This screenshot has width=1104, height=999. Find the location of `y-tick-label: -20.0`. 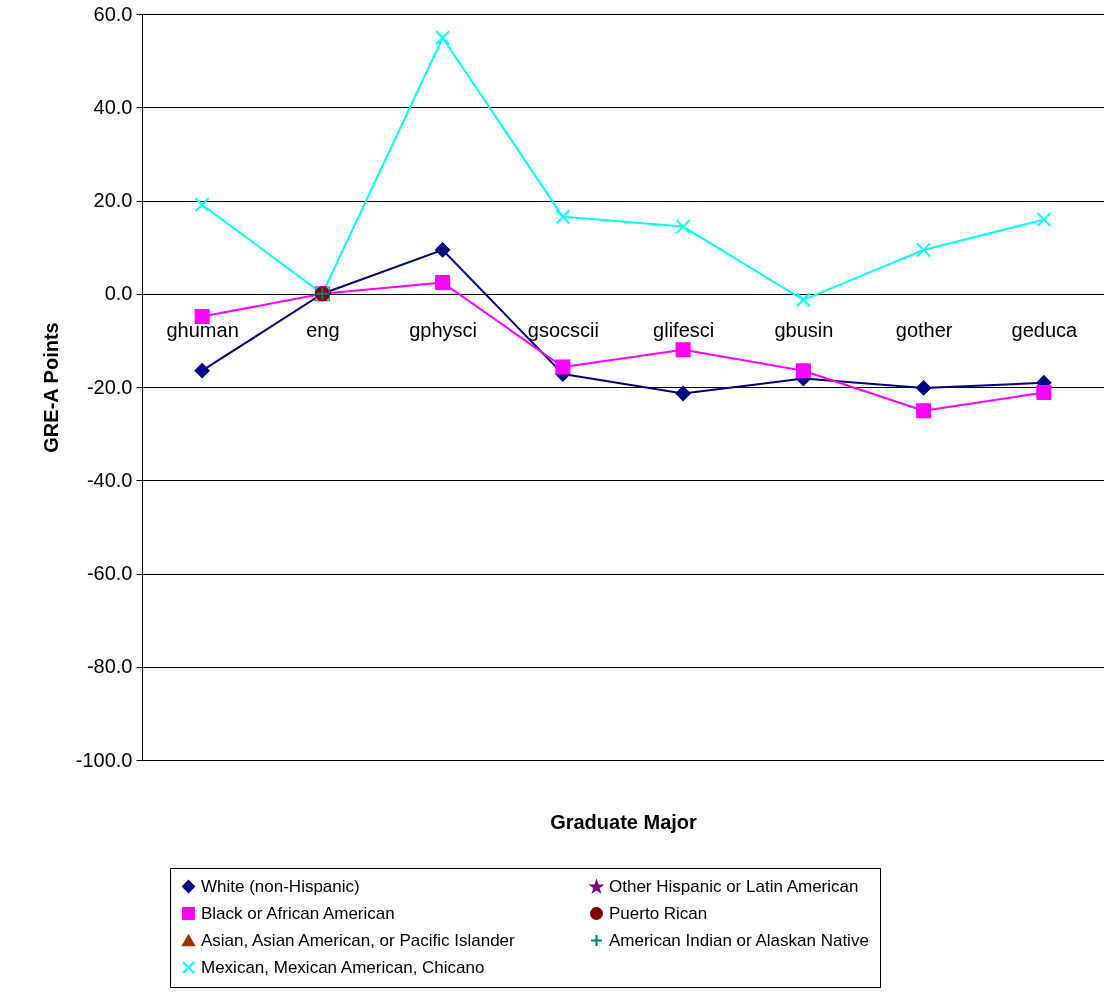

y-tick-label: -20.0 is located at coordinates (109, 386).